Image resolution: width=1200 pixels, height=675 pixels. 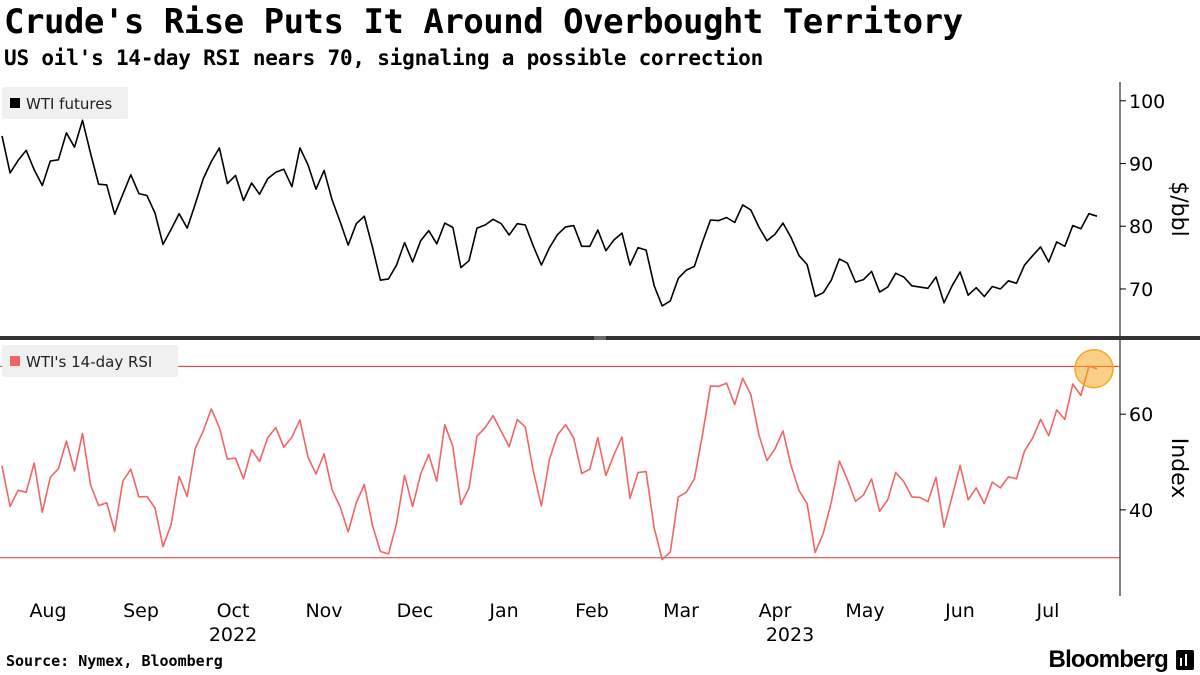 What do you see at coordinates (600, 338) in the screenshot?
I see `panel-divider` at bounding box center [600, 338].